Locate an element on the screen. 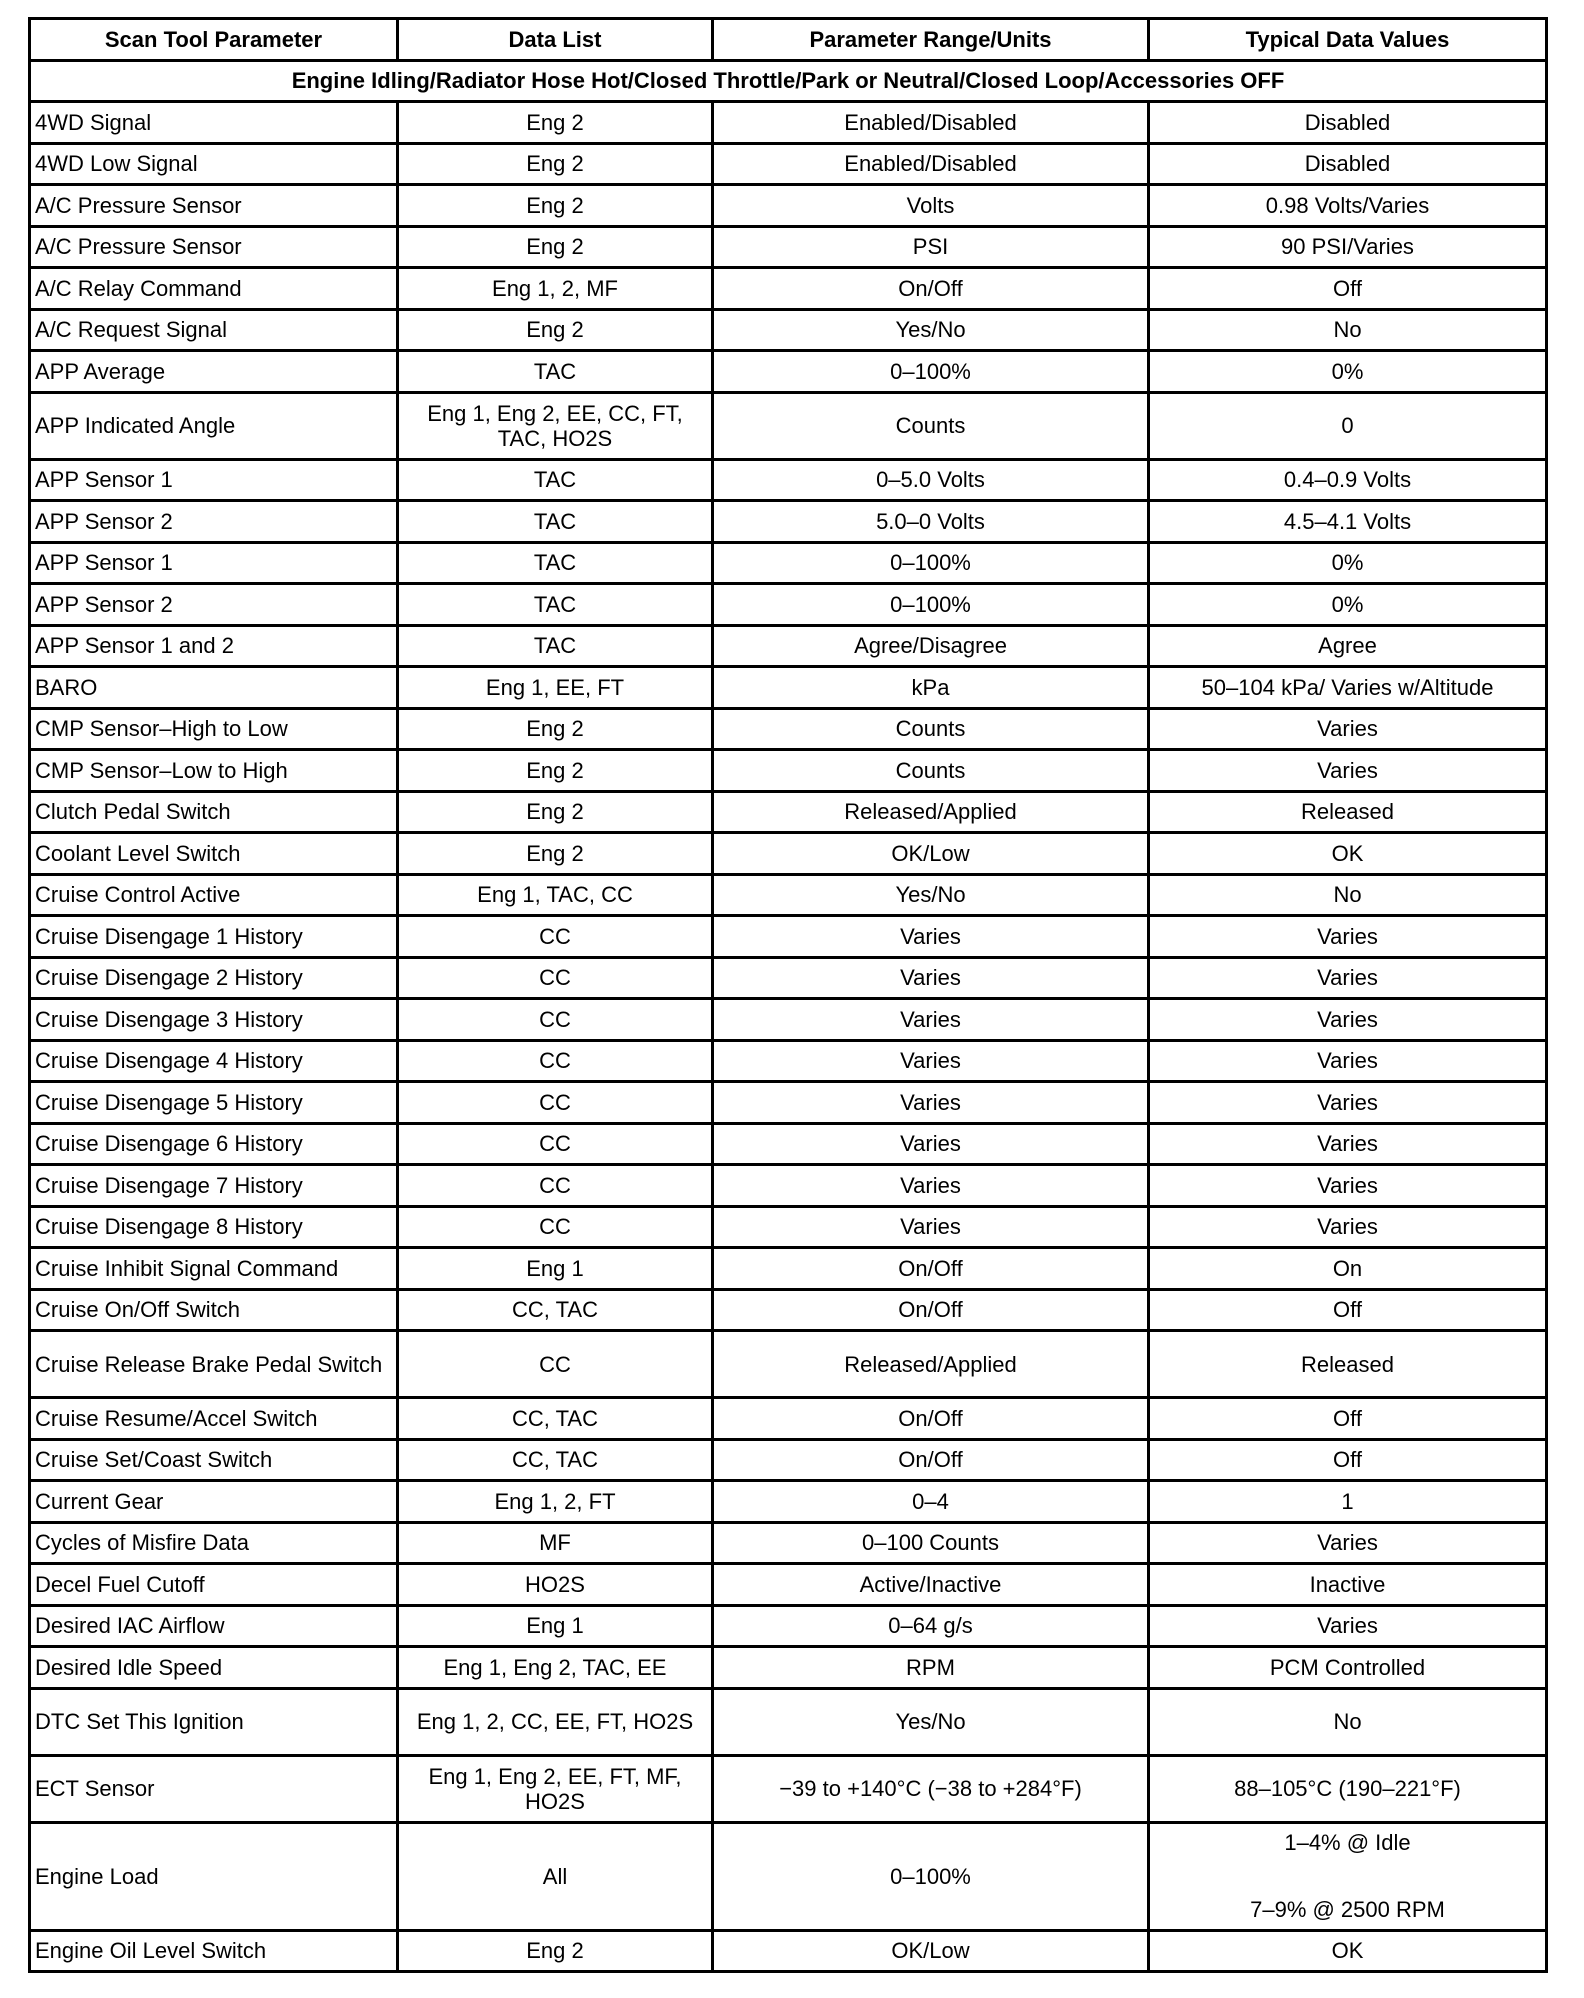 This screenshot has height=1998, width=1584. cell-parameter: Cruise Disengage 8 History is located at coordinates (213, 1226).